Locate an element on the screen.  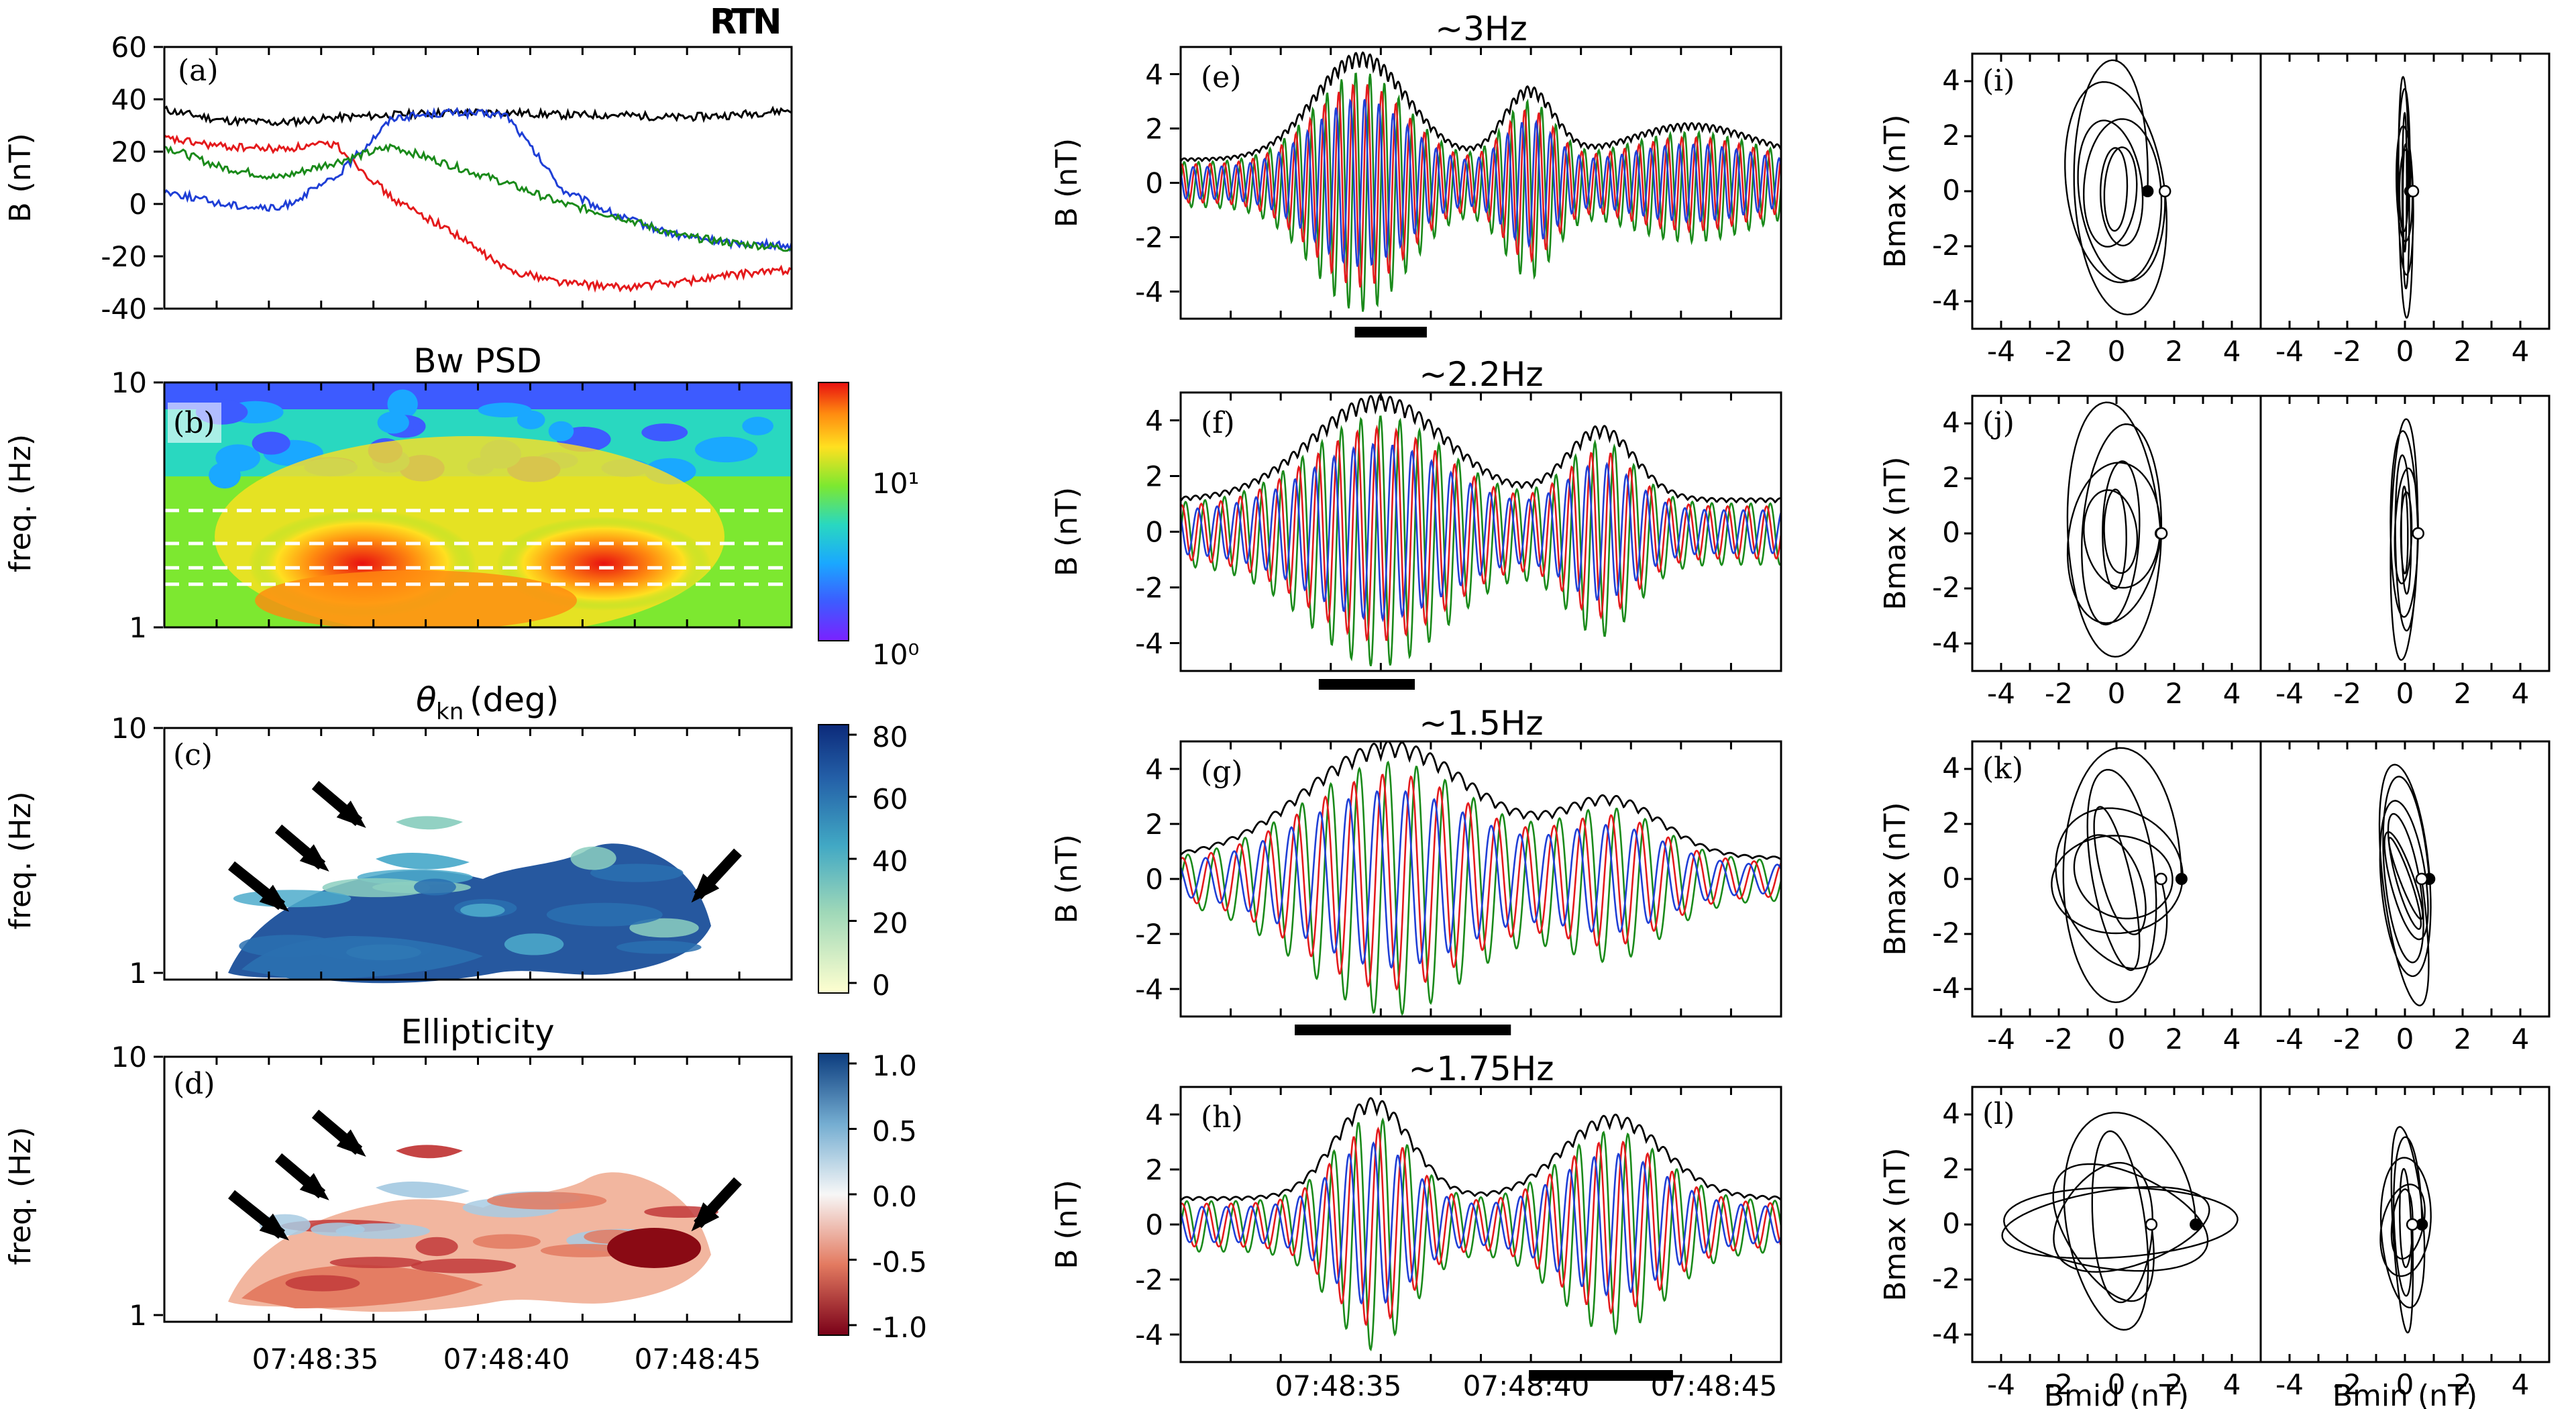
psd-map is located at coordinates (478, 504).